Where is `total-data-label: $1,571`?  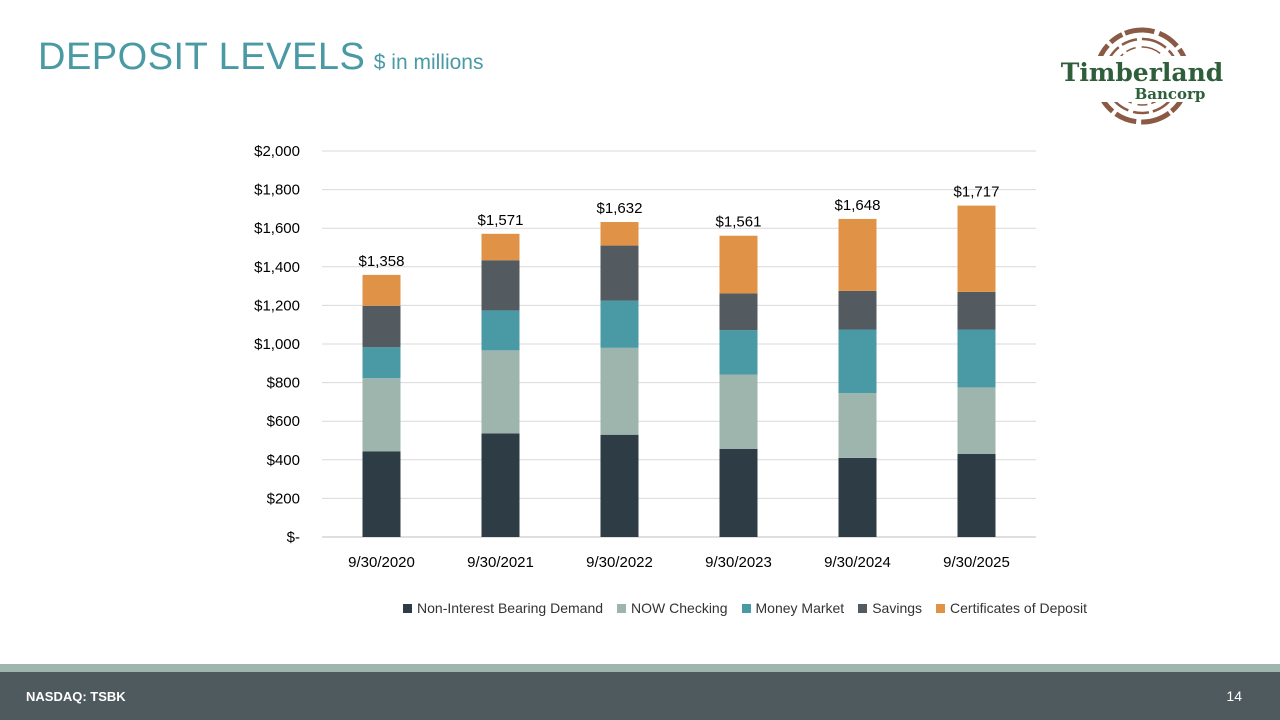
total-data-label: $1,571 is located at coordinates (501, 220).